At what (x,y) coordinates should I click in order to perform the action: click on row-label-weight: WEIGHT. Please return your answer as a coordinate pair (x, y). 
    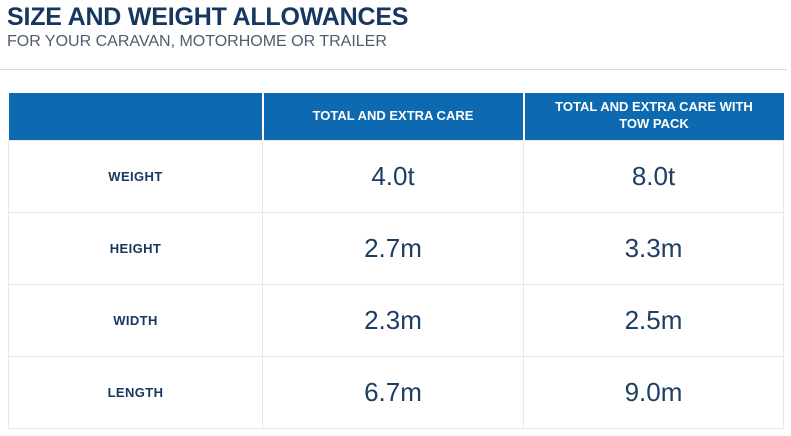
    Looking at the image, I should click on (135, 176).